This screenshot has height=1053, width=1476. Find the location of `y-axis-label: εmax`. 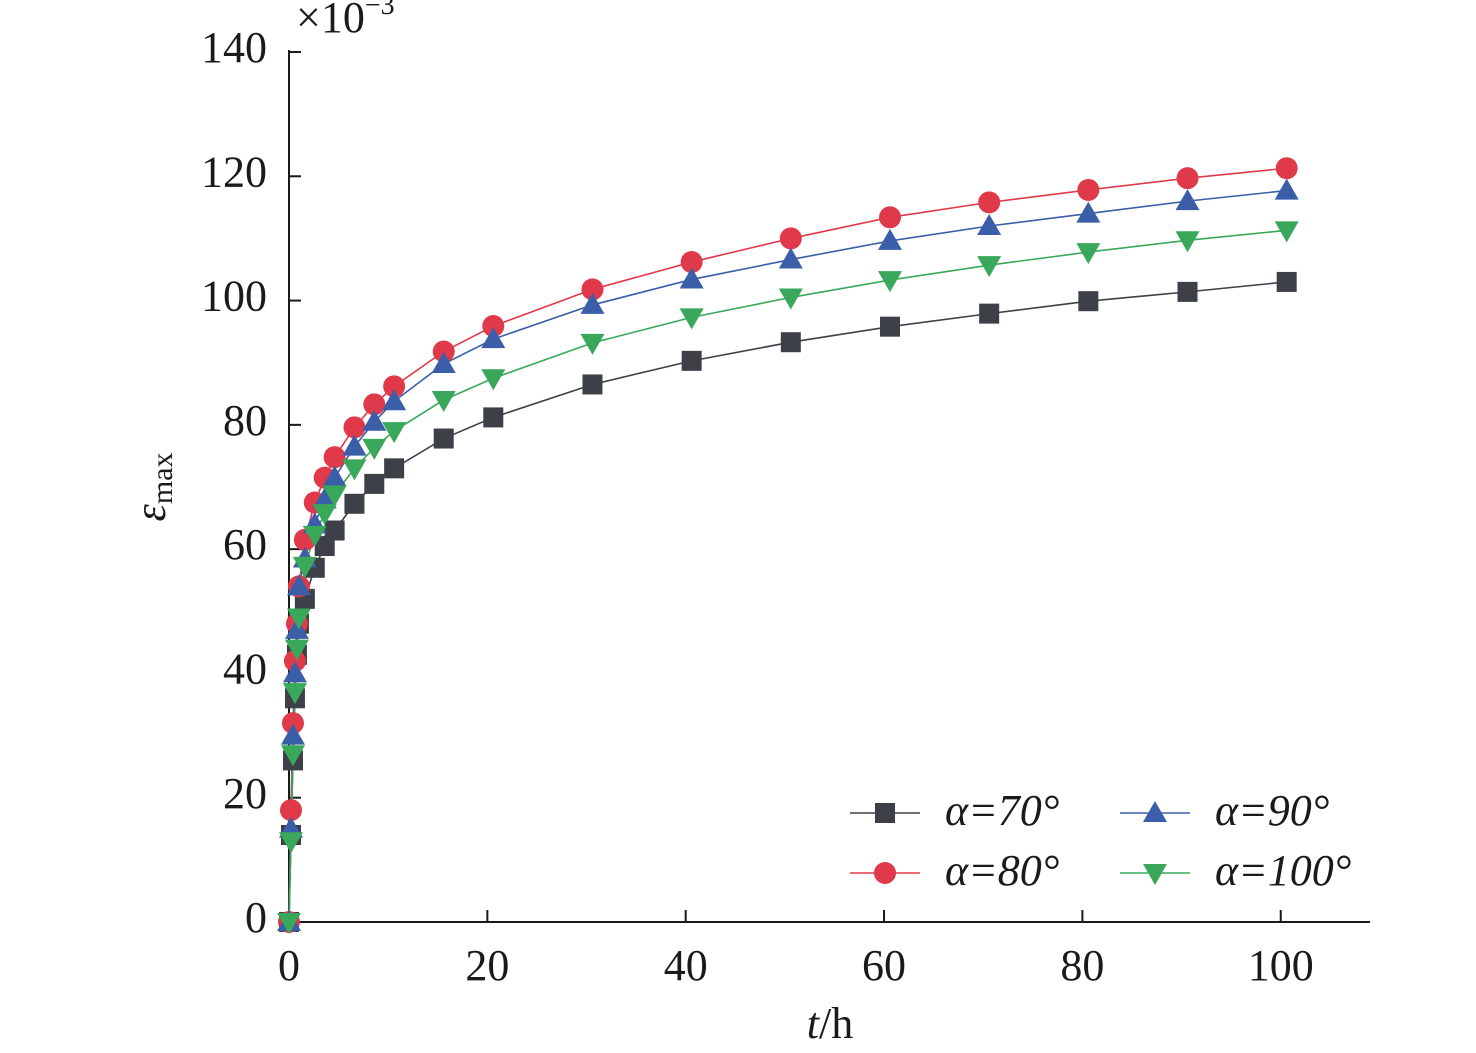

y-axis-label: εmax is located at coordinates (152, 487).